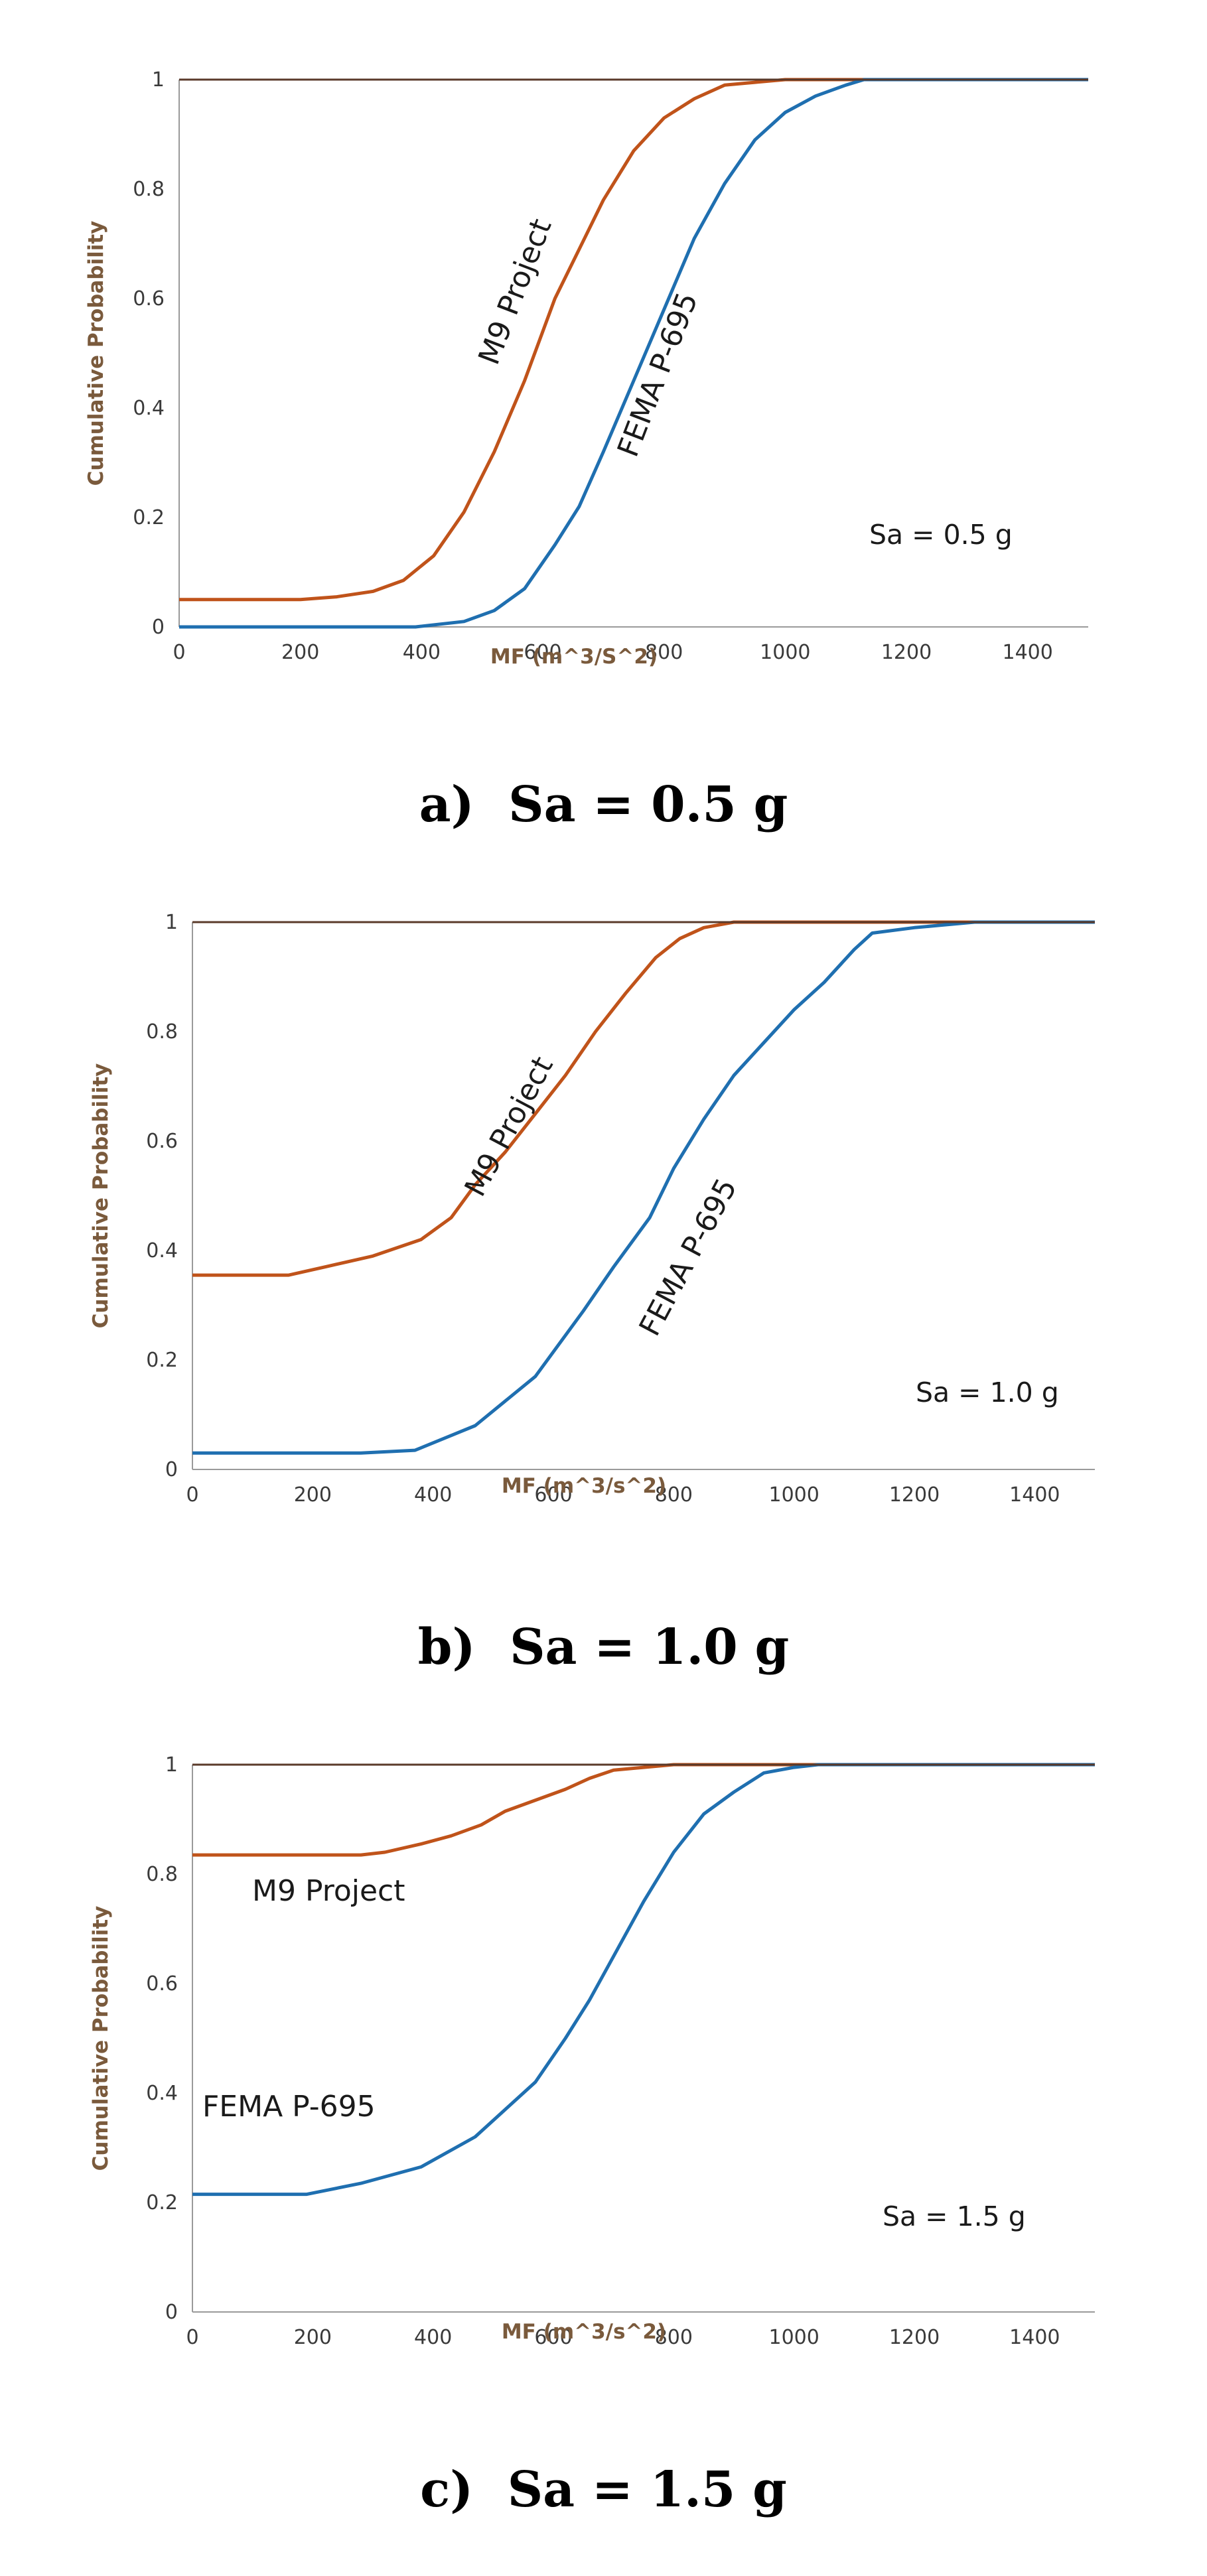 This screenshot has width=1207, height=2576. I want to click on caption-b-letter: b), so click(446, 1647).